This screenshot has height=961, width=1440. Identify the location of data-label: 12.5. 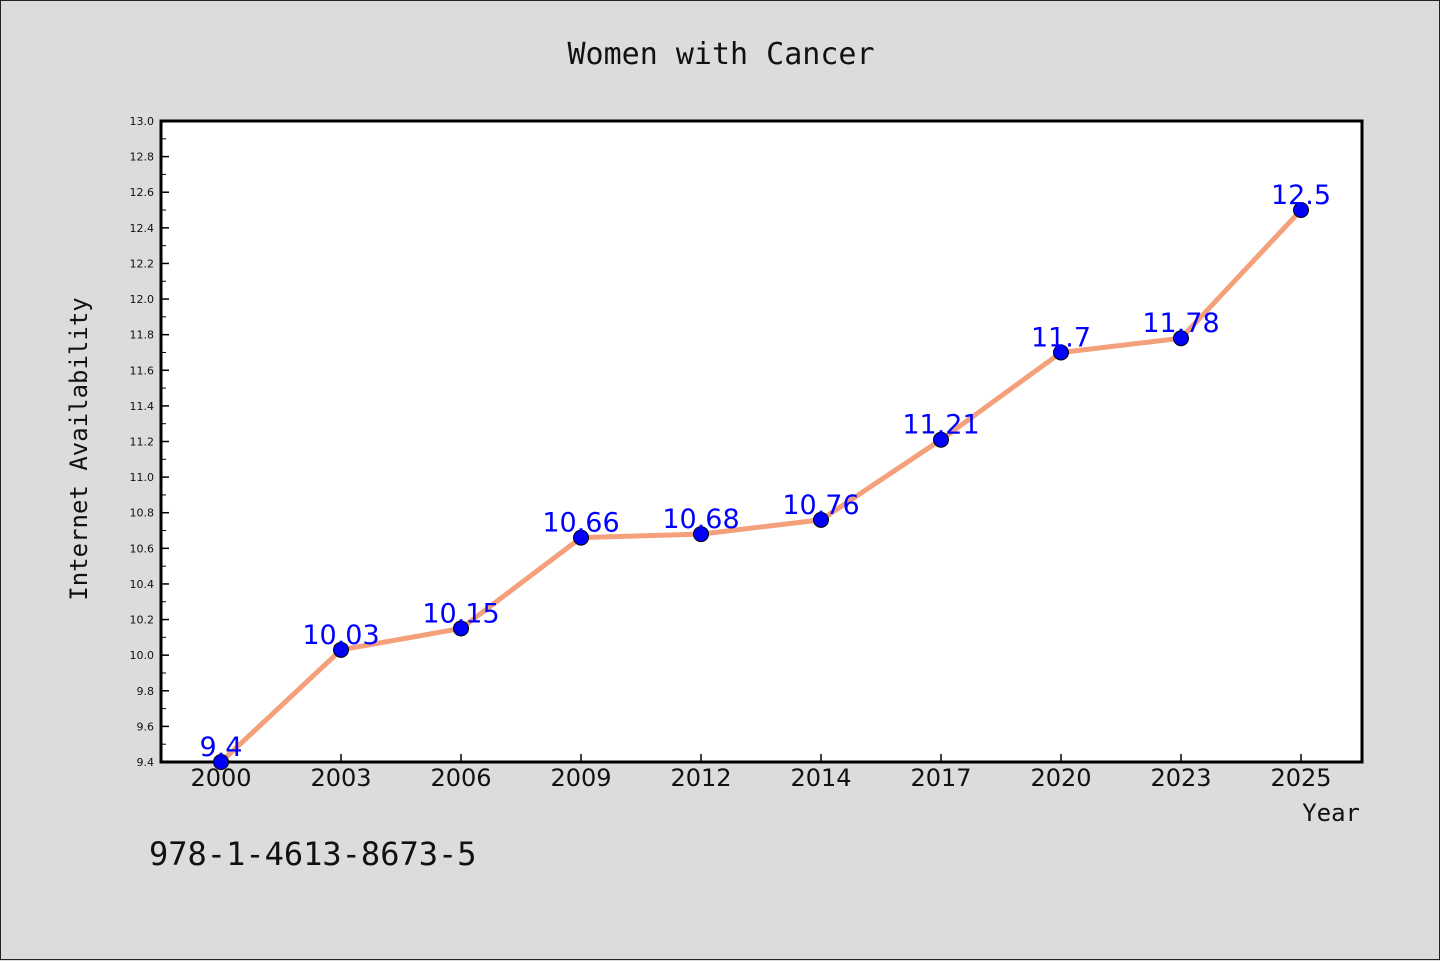
(1301, 195).